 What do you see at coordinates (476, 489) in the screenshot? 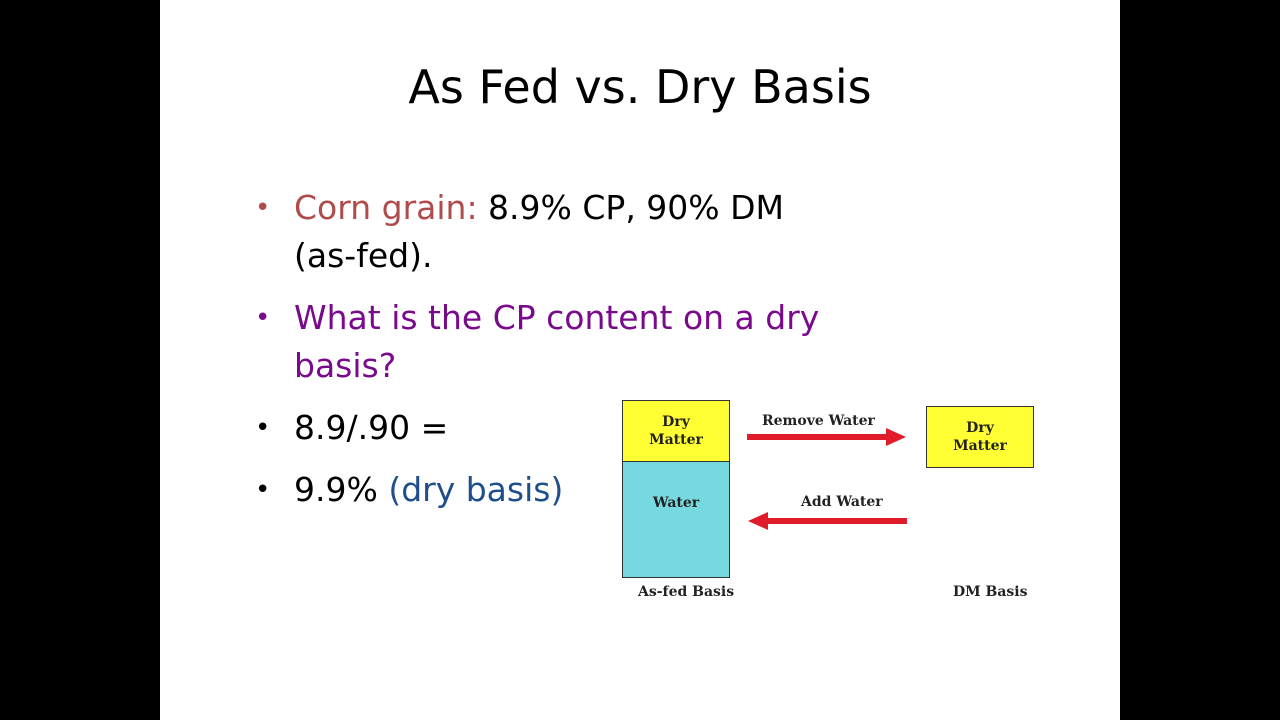
I see `bullet-suffix: (dry basis)` at bounding box center [476, 489].